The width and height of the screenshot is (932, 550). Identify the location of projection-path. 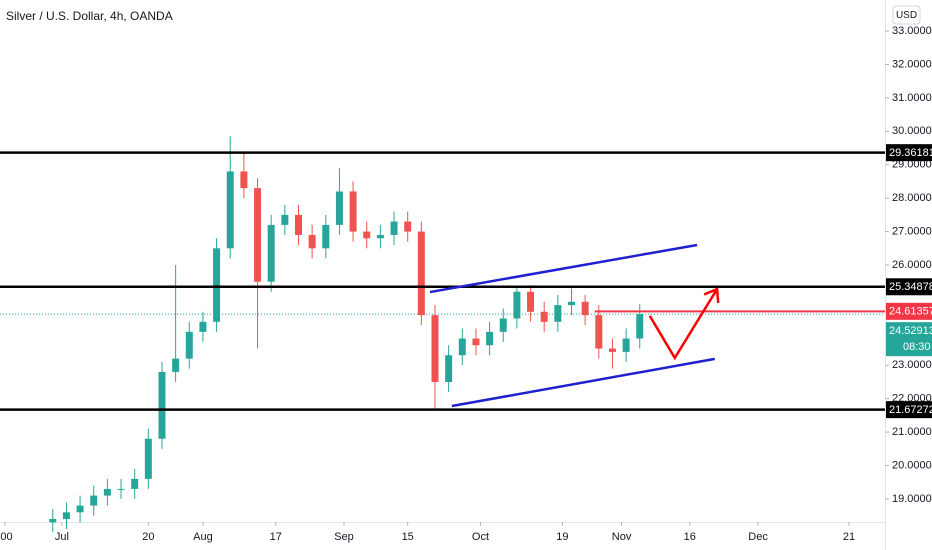
(683, 324).